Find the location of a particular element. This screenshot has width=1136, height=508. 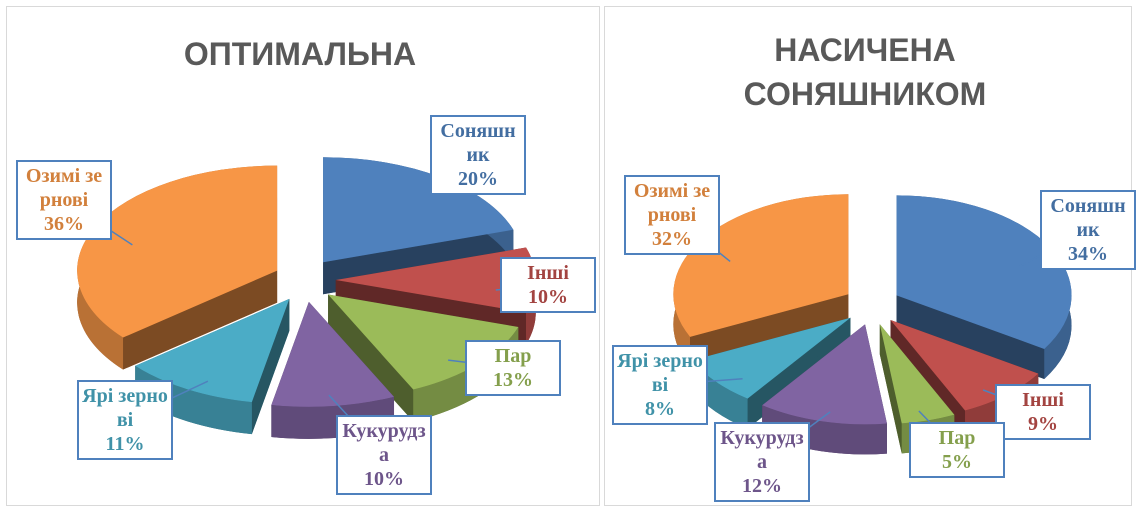

data-label: Озимі зернові 36% is located at coordinates (64, 200).